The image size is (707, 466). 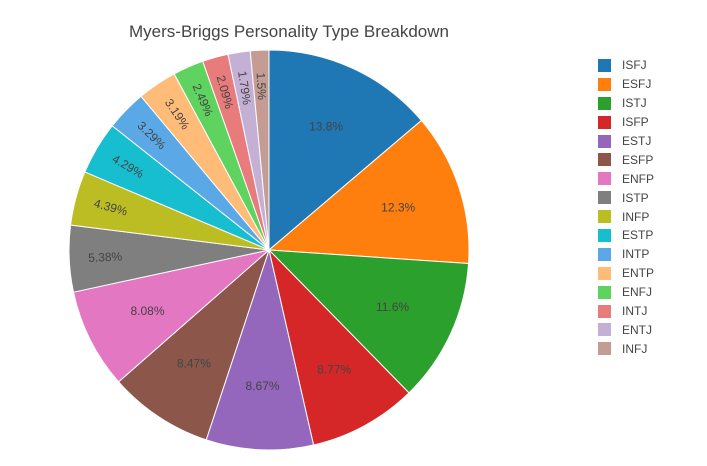 I want to click on slice-label-esfj: 12.3%, so click(x=398, y=207).